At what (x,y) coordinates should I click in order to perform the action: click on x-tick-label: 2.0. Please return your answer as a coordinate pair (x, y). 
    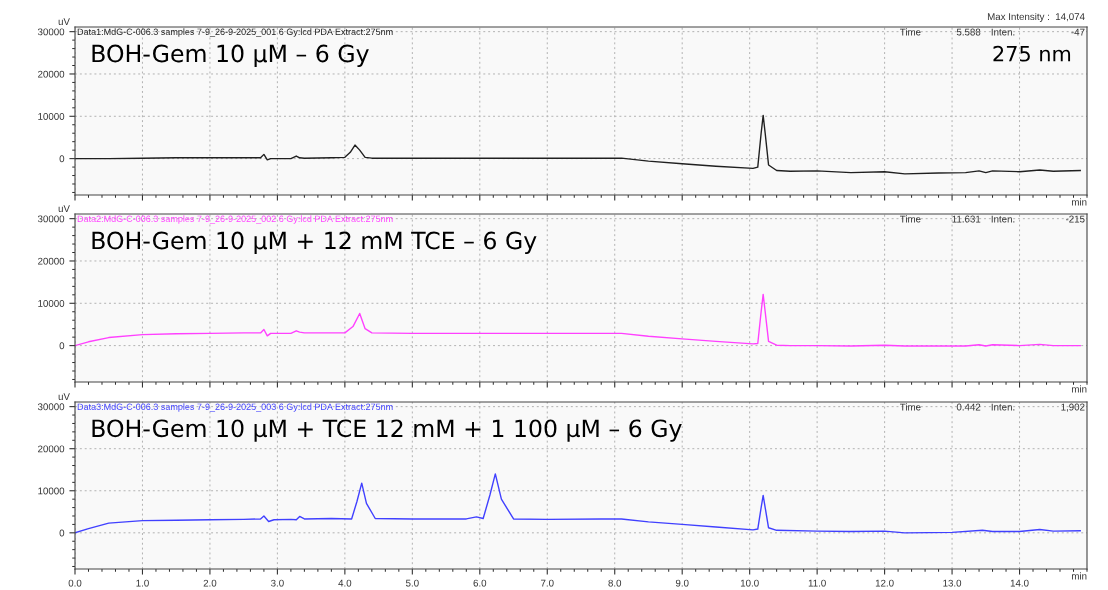
    Looking at the image, I should click on (210, 583).